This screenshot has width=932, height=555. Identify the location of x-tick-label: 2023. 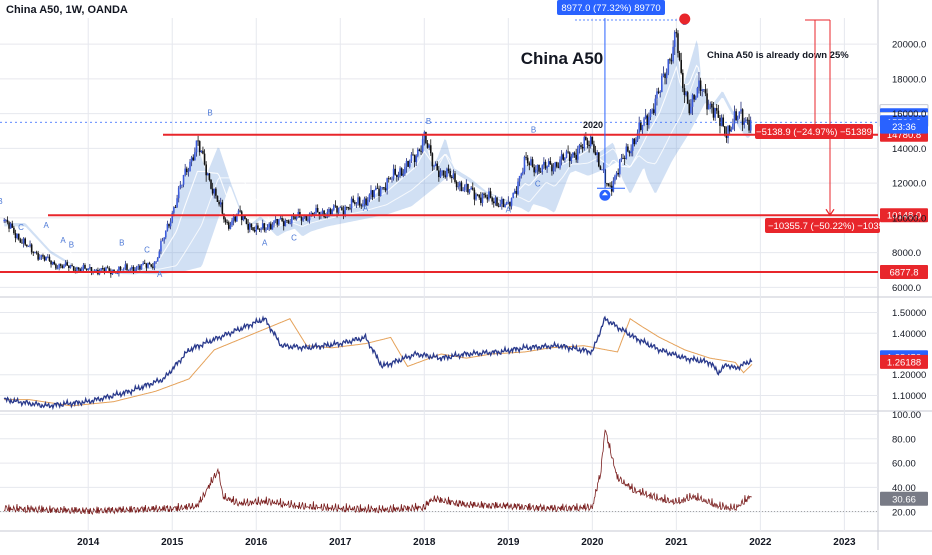
(844, 542).